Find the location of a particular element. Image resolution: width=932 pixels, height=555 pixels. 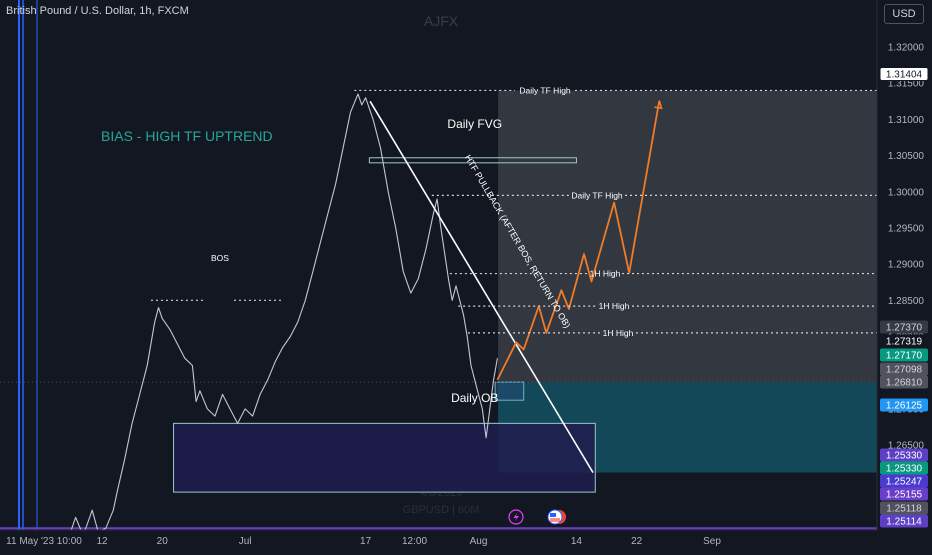

price-tag-1: 1.27370 is located at coordinates (904, 327).